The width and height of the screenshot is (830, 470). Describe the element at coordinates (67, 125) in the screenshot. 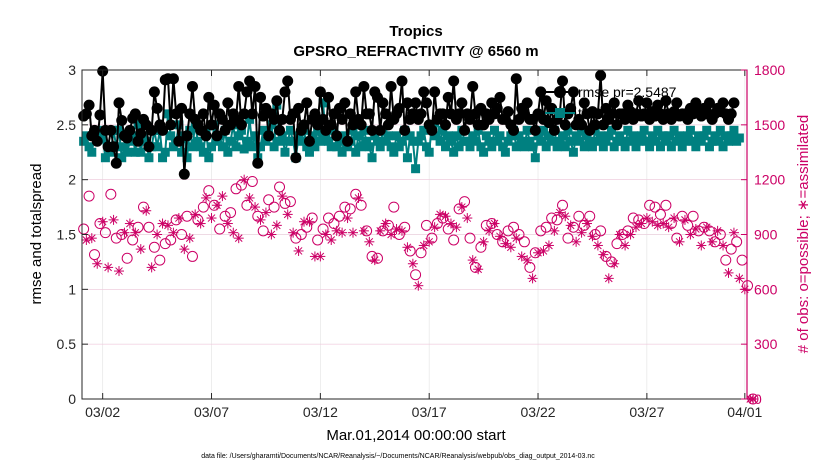

I see `y-left-tick-label: 2.5` at that location.